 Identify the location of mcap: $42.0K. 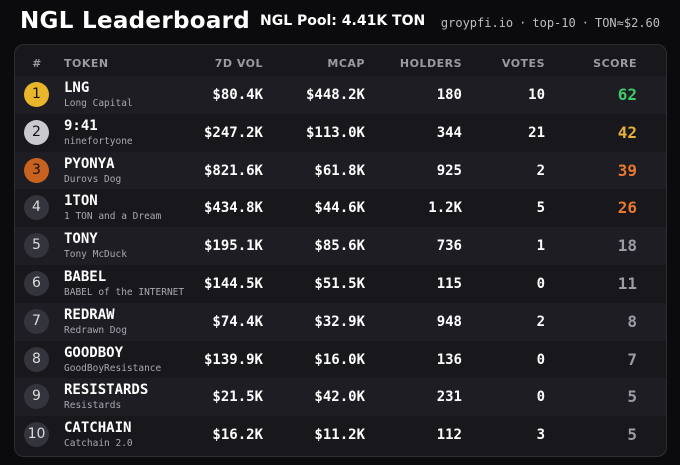
(339, 397).